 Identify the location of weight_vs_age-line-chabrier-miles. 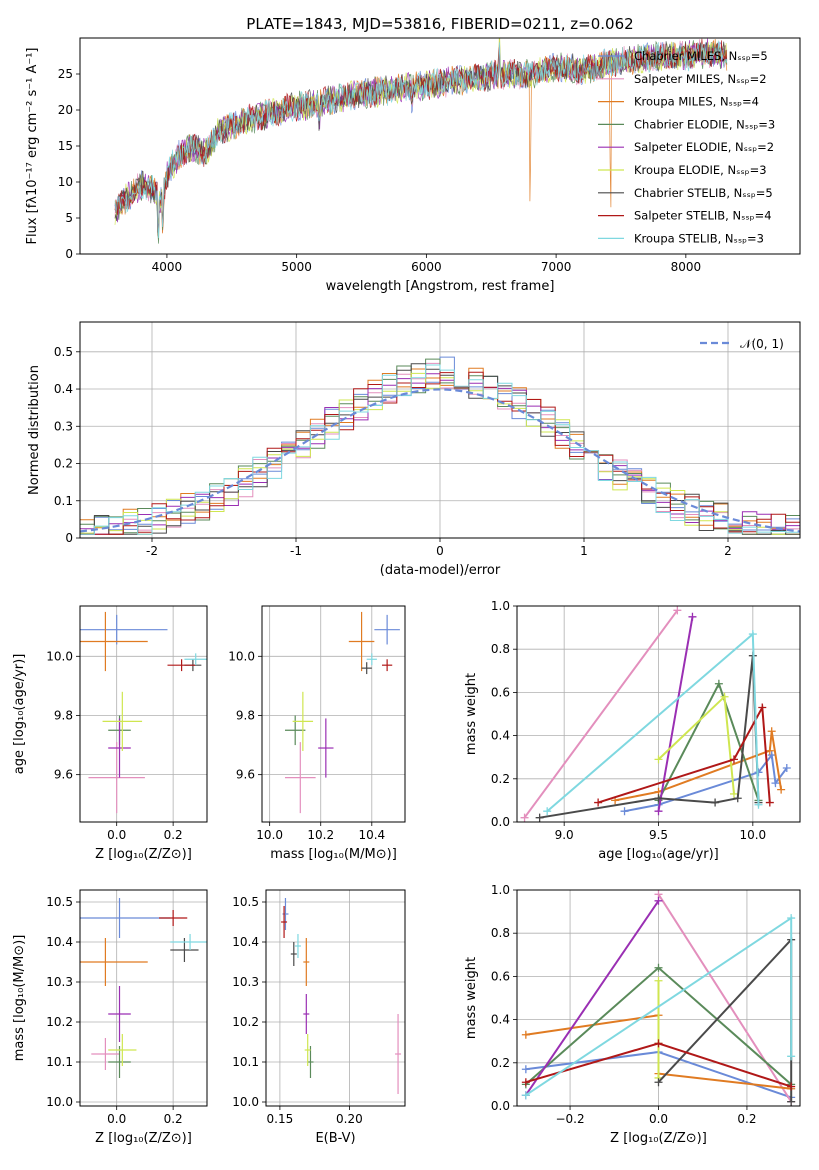
(706, 782).